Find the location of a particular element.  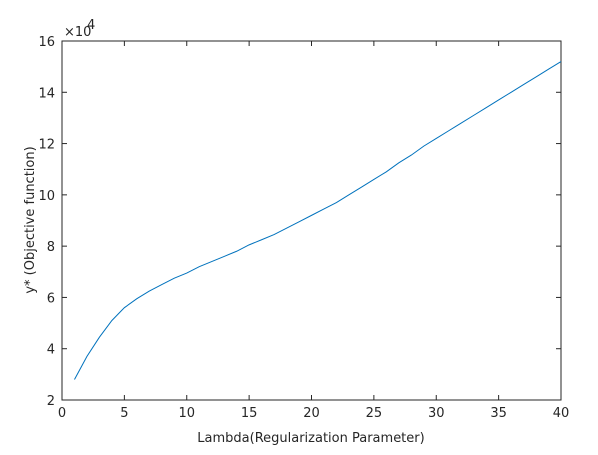

y-multiplier-exponent: 4 is located at coordinates (91, 25).